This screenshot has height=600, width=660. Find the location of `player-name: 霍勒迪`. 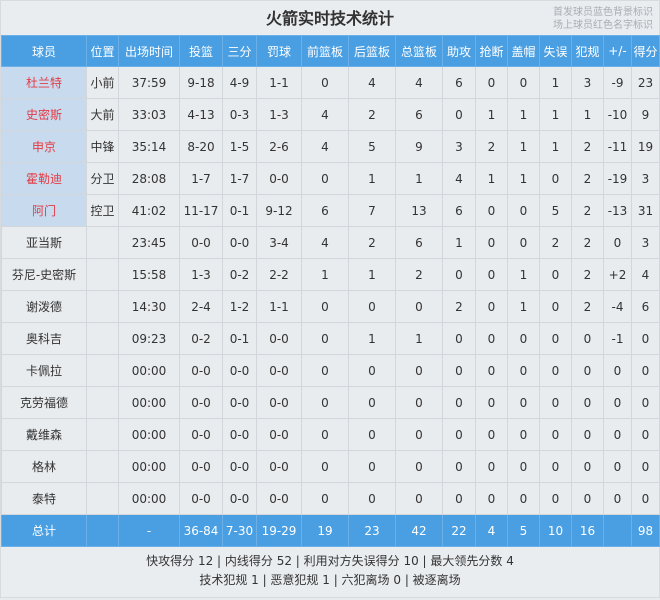

player-name: 霍勒迪 is located at coordinates (44, 178).